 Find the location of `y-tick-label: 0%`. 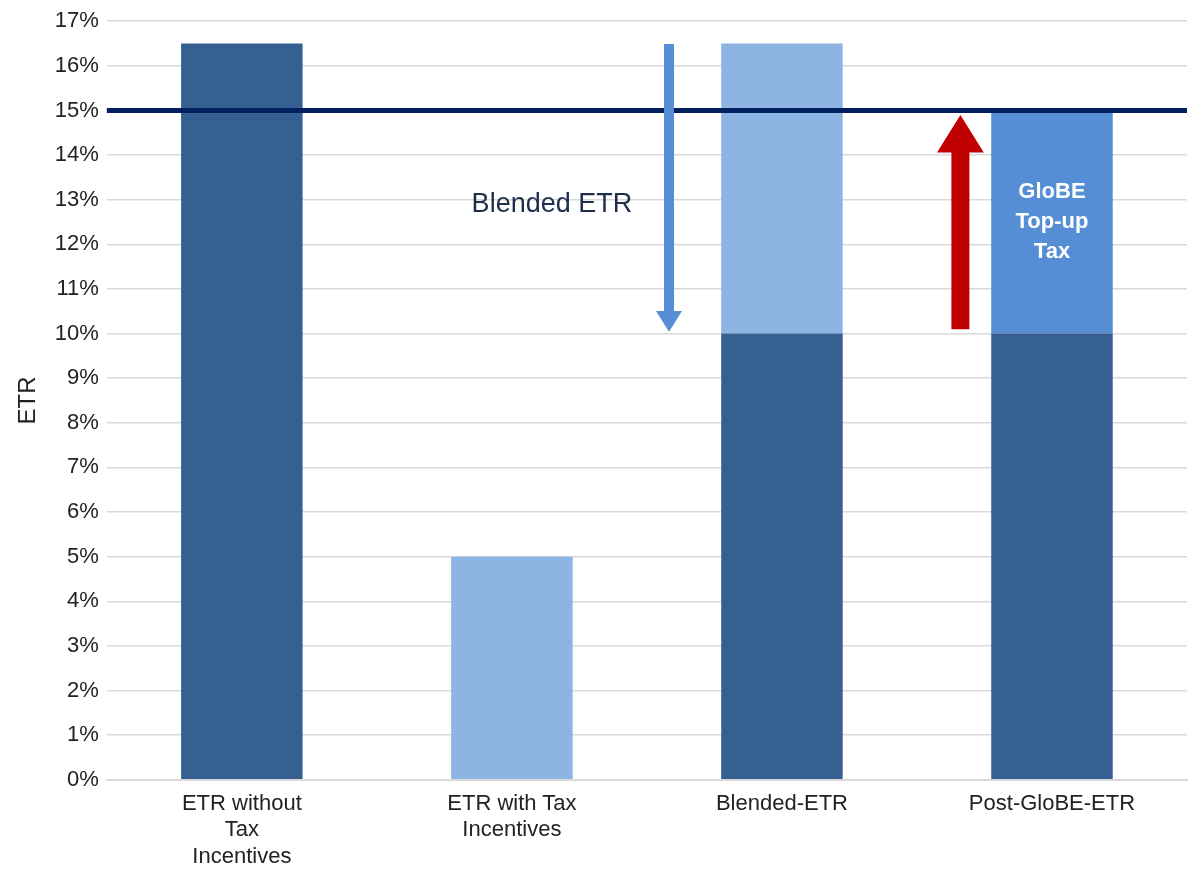

y-tick-label: 0% is located at coordinates (83, 778).